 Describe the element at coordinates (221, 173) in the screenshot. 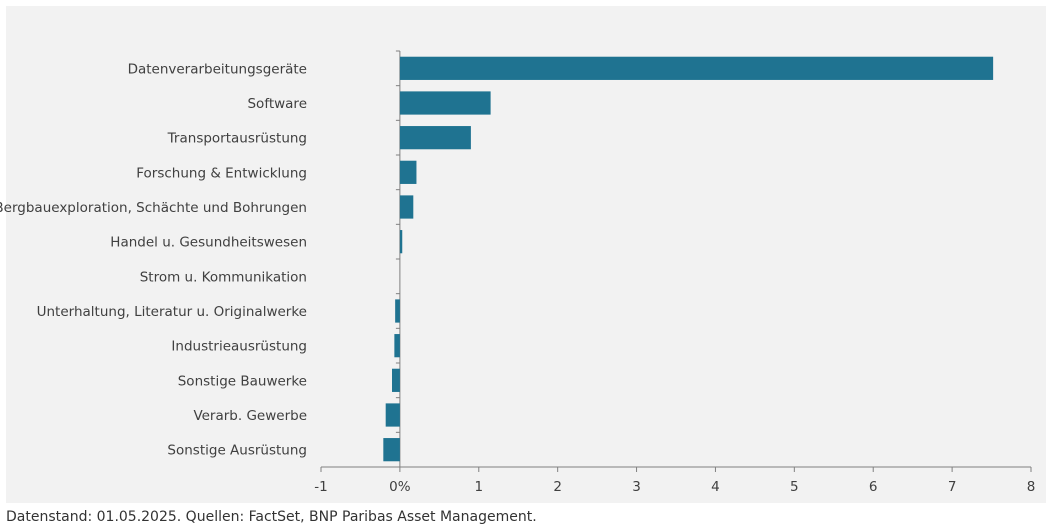

I see `category-label: Forschung & Entwicklung` at that location.